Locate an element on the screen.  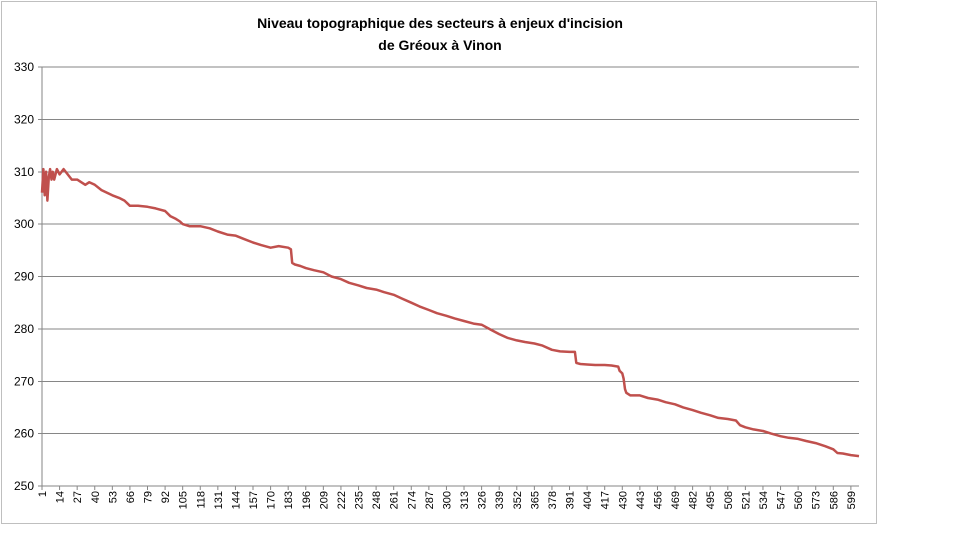
x-tick-label: 326 is located at coordinates (483, 500).